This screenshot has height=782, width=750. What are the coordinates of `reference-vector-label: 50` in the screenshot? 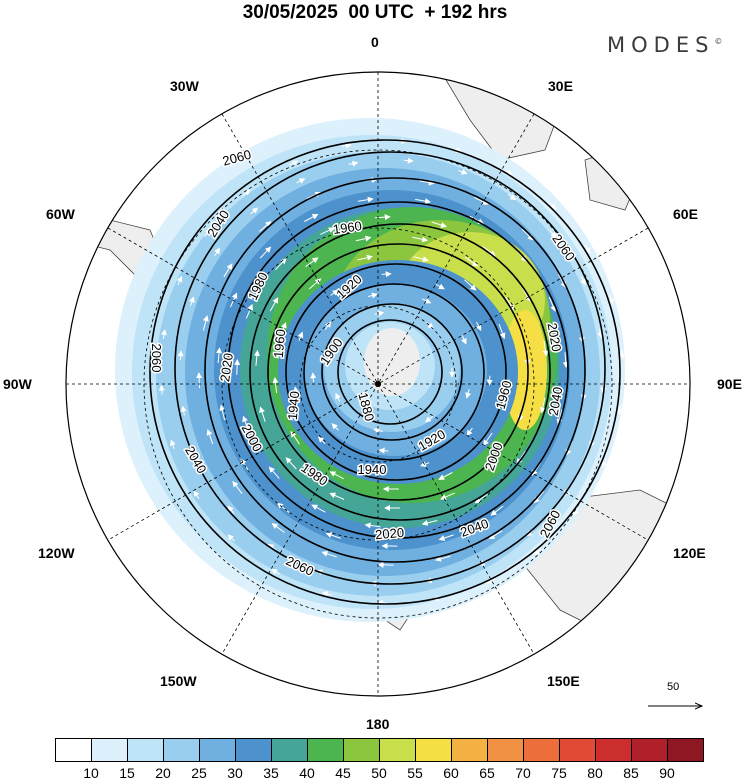 It's located at (673, 687).